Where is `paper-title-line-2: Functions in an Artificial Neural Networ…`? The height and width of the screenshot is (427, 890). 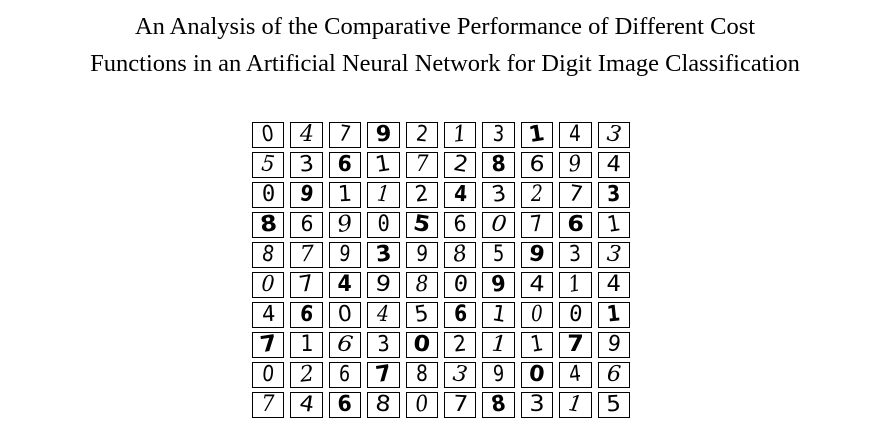
paper-title-line-2: Functions in an Artificial Neural Networ… is located at coordinates (445, 63).